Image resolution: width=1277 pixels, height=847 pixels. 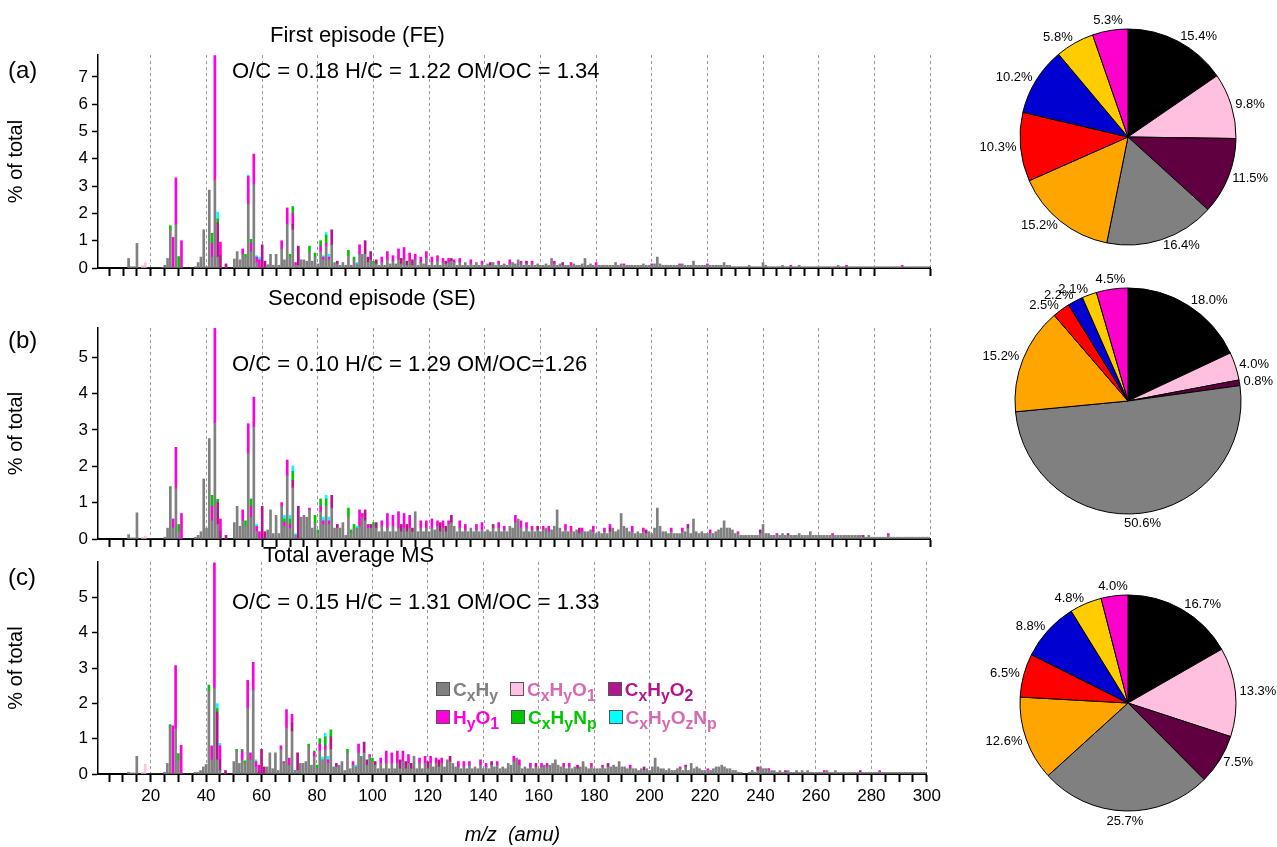 I want to click on text: (a), so click(x=23, y=69).